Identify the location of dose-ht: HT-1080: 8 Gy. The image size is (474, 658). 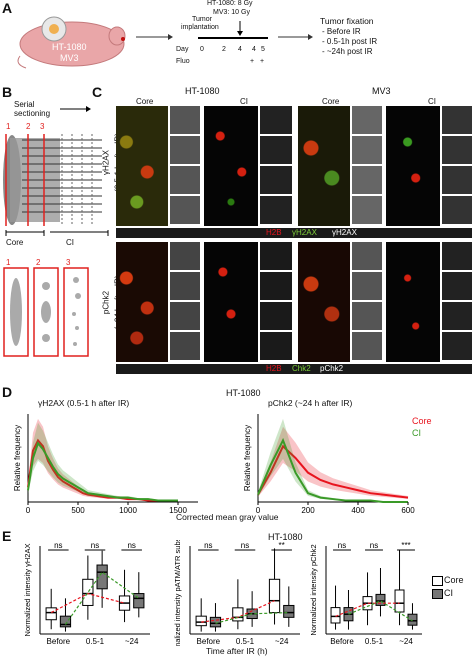
(230, 3).